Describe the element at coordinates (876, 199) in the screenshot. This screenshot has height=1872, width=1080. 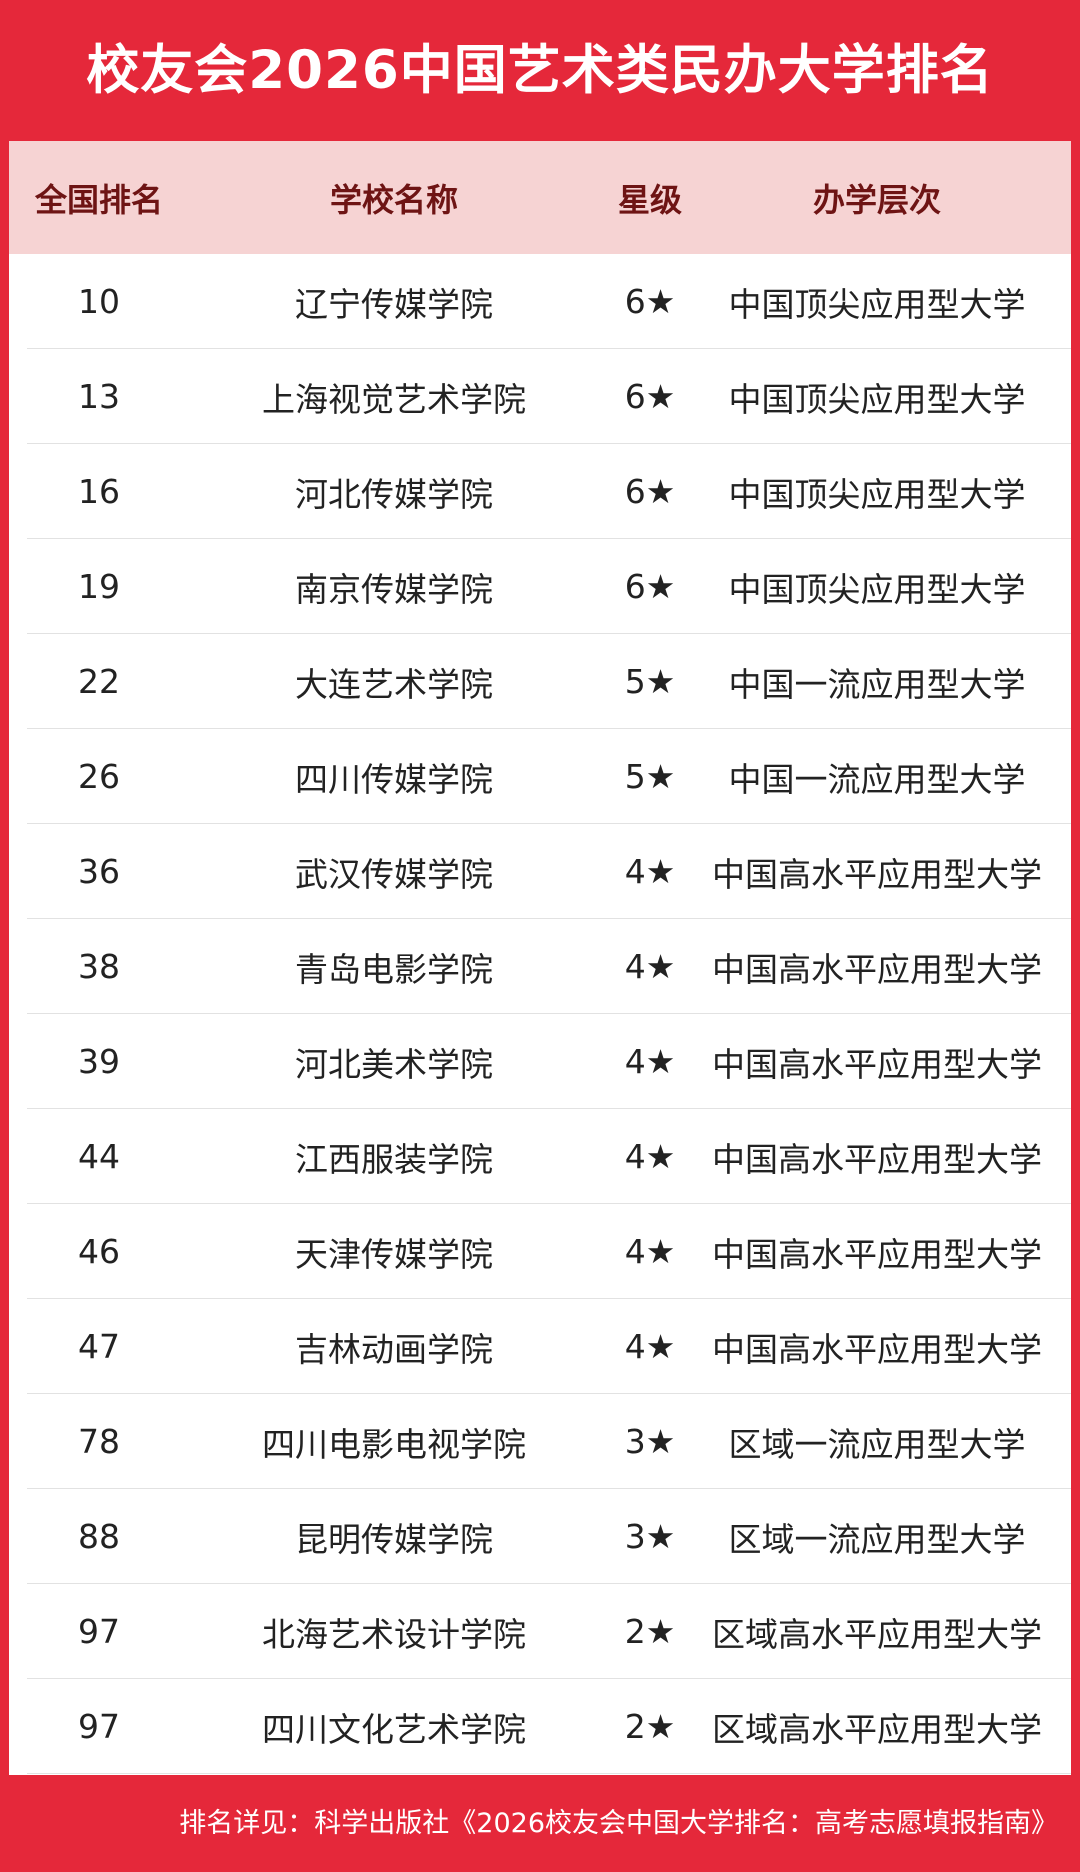
I see `column-header: 办学层次` at that location.